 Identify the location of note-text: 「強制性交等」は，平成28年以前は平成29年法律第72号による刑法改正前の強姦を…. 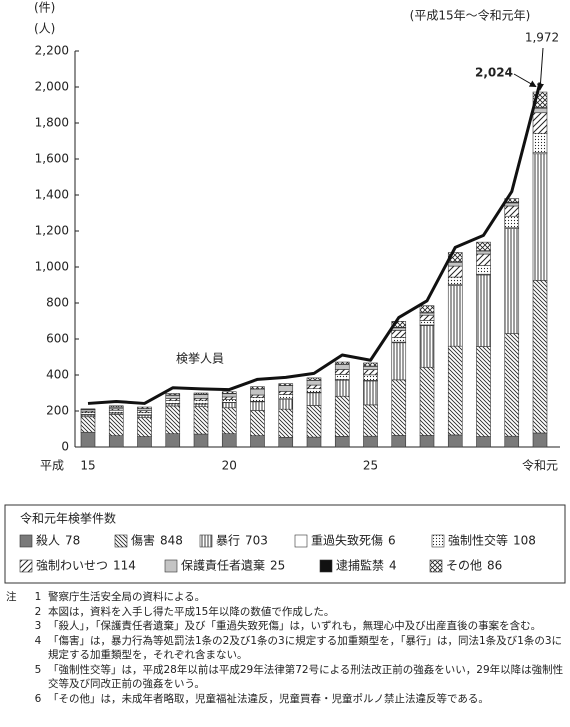
(306, 677).